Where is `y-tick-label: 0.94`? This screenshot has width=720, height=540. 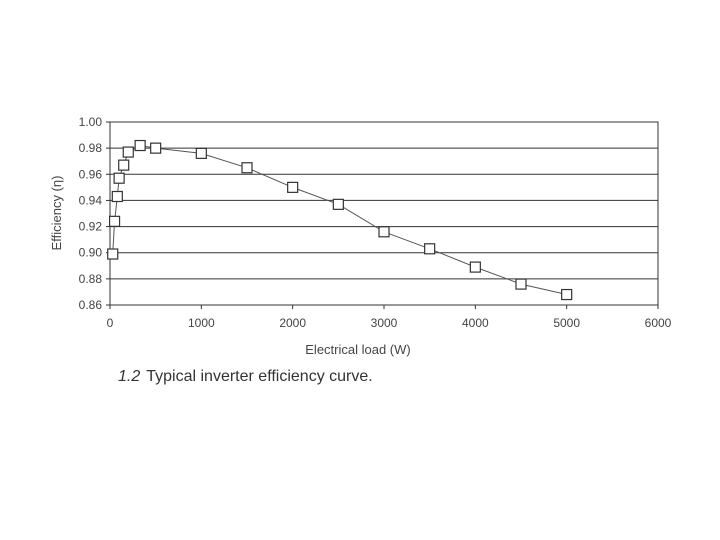 y-tick-label: 0.94 is located at coordinates (91, 200).